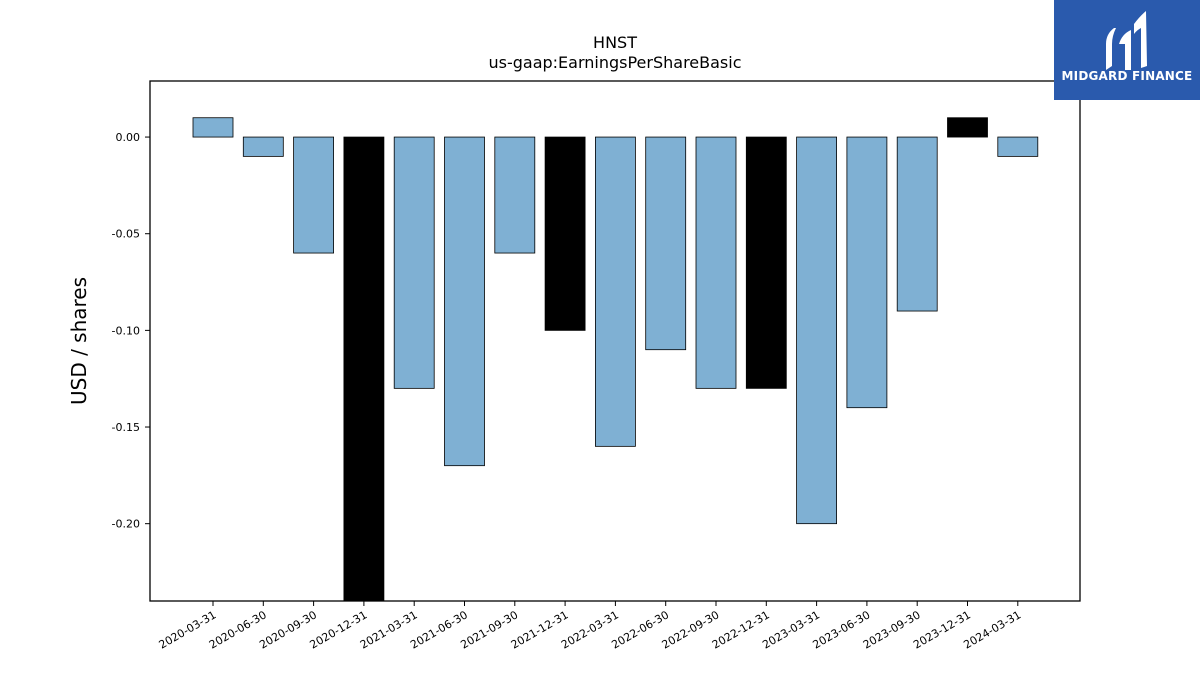 This screenshot has width=1200, height=675. I want to click on y-tick-label: 0.00, so click(128, 137).